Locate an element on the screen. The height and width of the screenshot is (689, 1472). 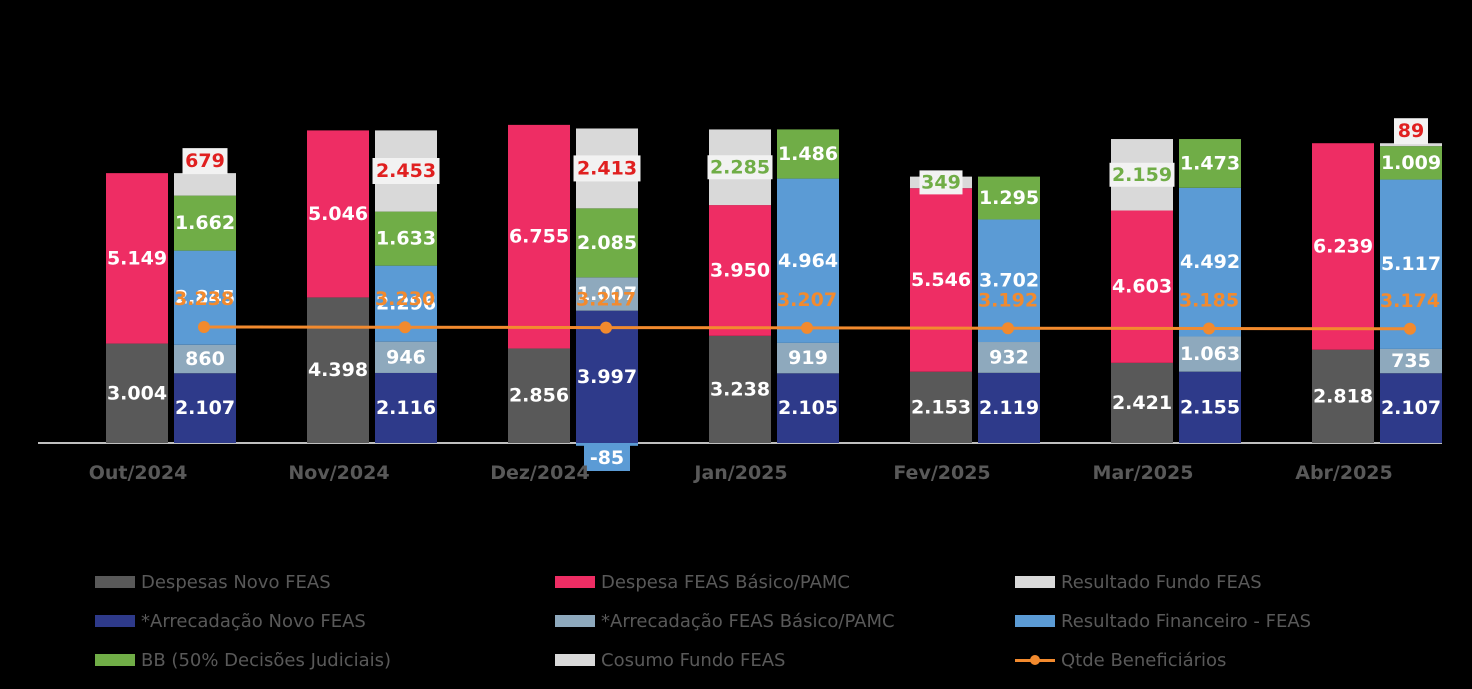
data-label-bb-50-decisoes-judiciais-fev-2025: 1.295 is located at coordinates (1009, 198).